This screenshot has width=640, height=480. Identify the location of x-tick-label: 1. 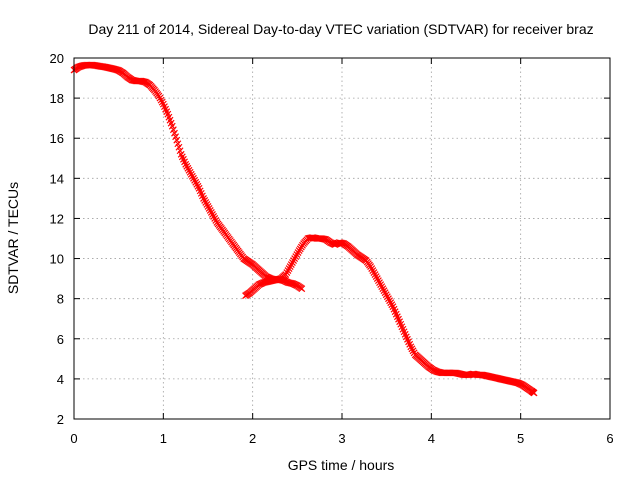
(163, 438).